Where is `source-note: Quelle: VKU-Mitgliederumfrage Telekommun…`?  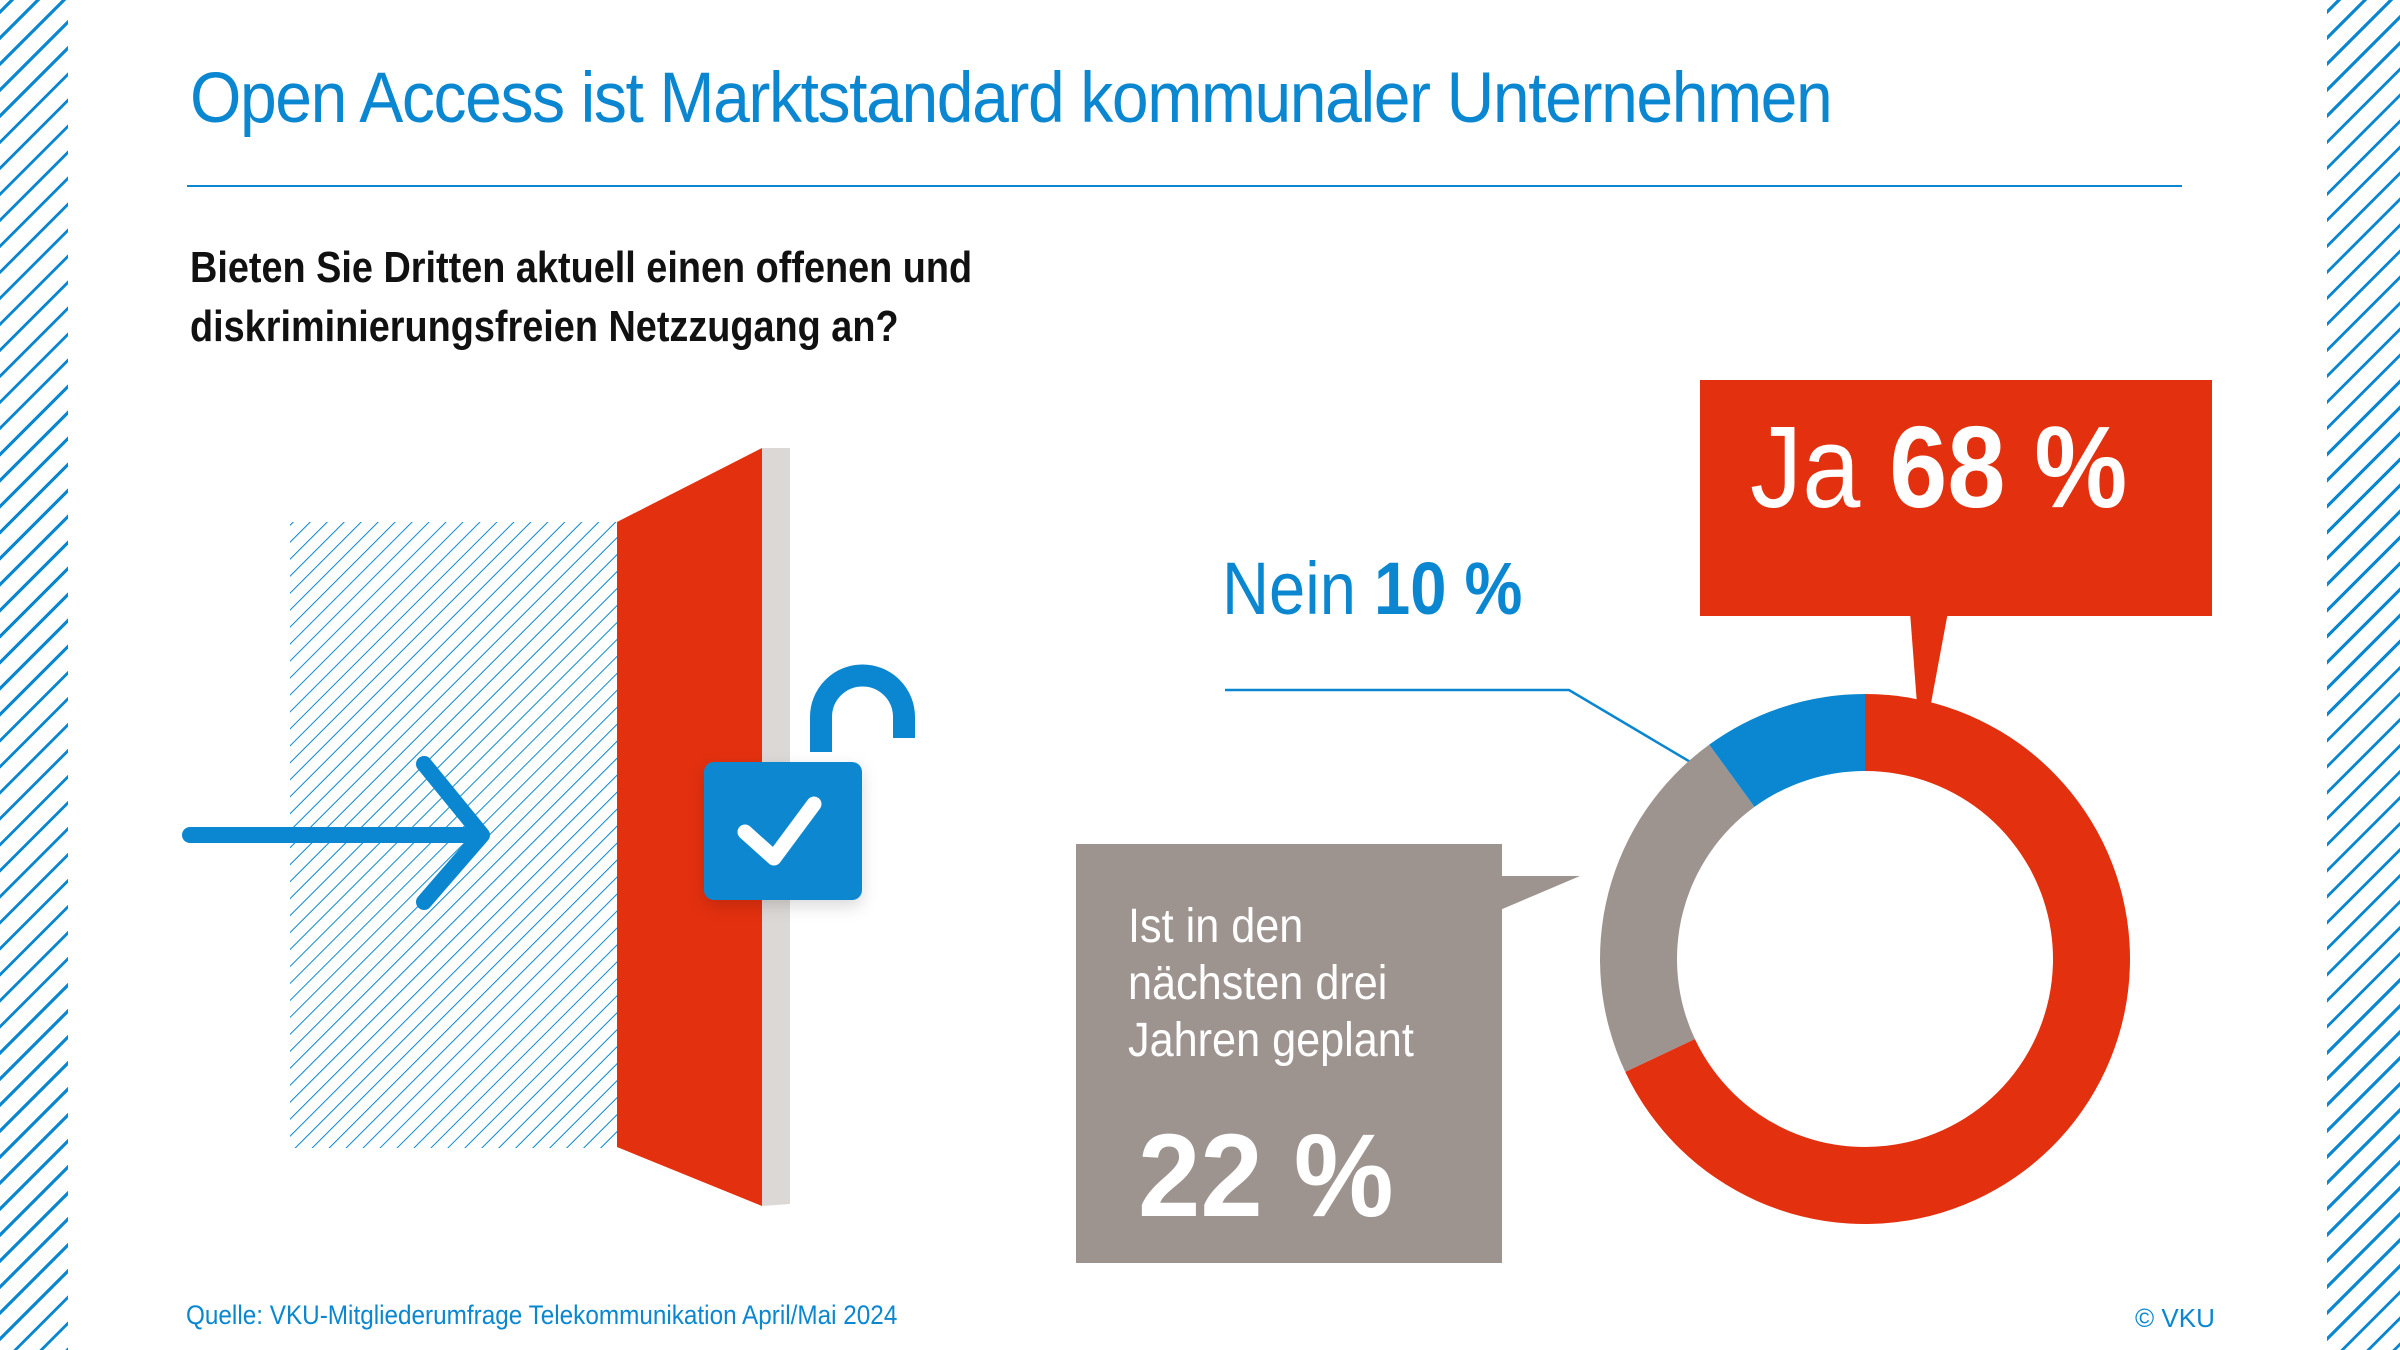 source-note: Quelle: VKU-Mitgliederumfrage Telekommun… is located at coordinates (542, 1315).